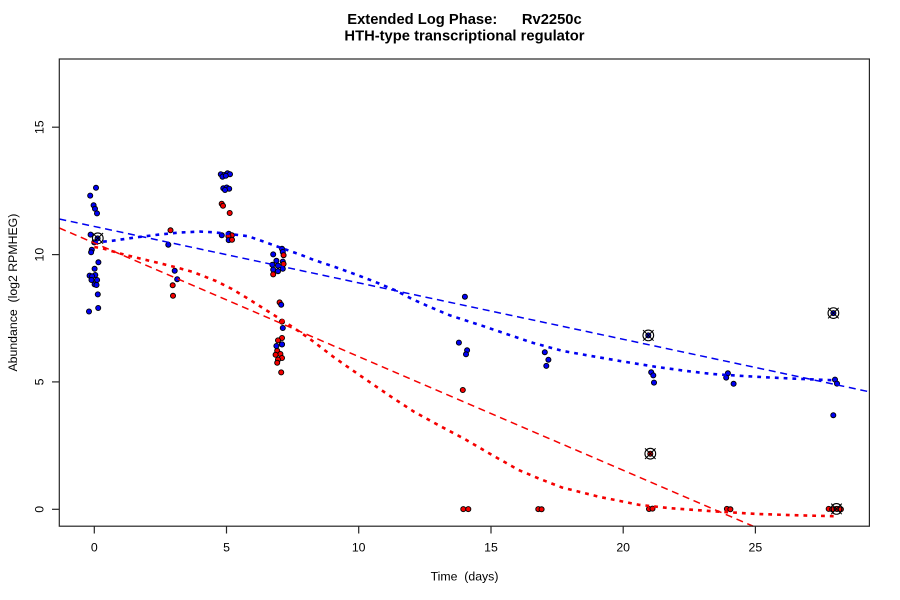  What do you see at coordinates (464, 36) in the screenshot?
I see `svg-text:HTH-type transcriptional regul: HTH-type transcriptional regulator` at bounding box center [464, 36].